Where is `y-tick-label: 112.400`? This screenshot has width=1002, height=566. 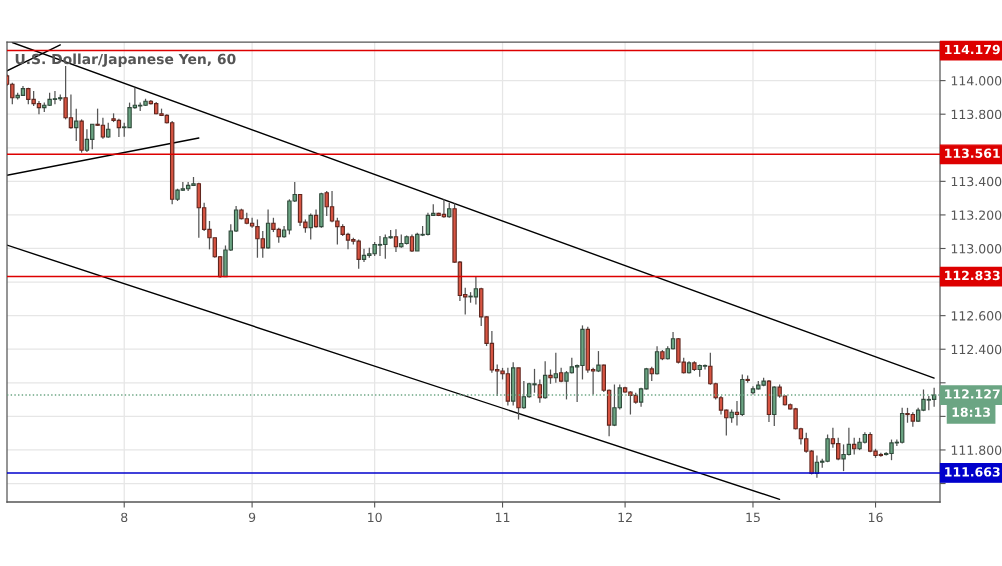 y-tick-label: 112.400 is located at coordinates (976, 349).